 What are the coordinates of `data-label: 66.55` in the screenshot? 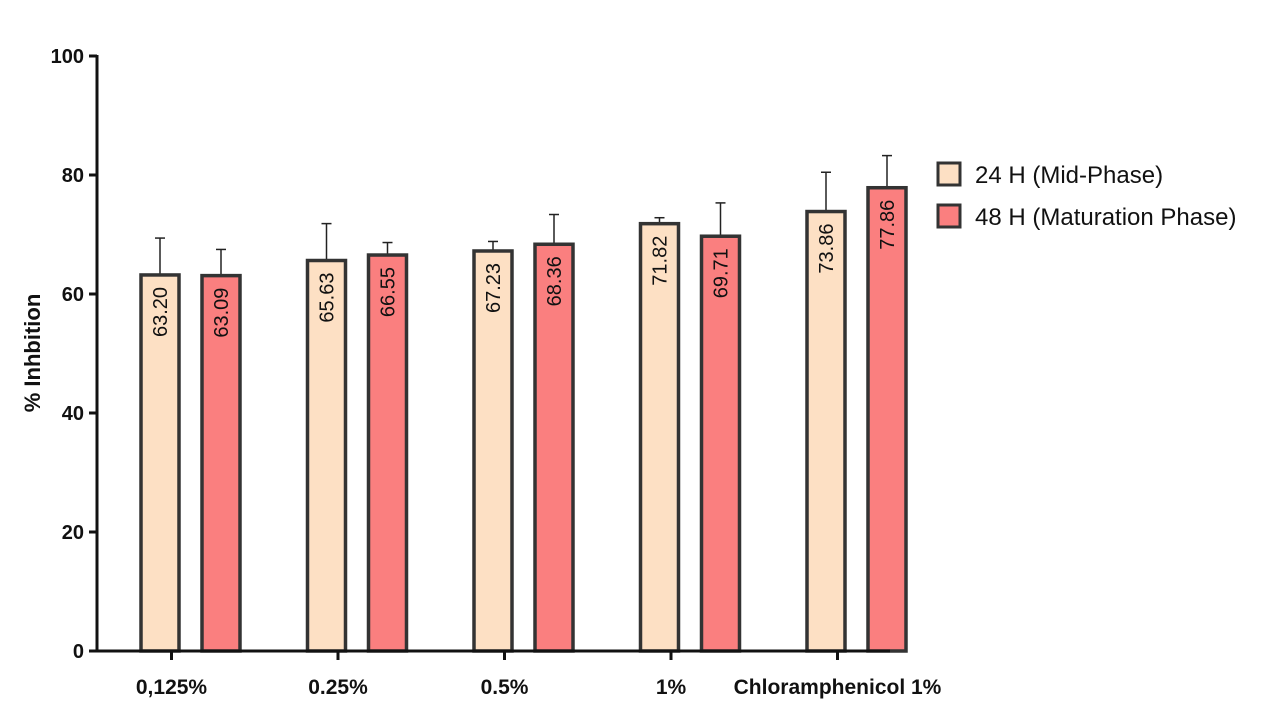 It's located at (389, 292).